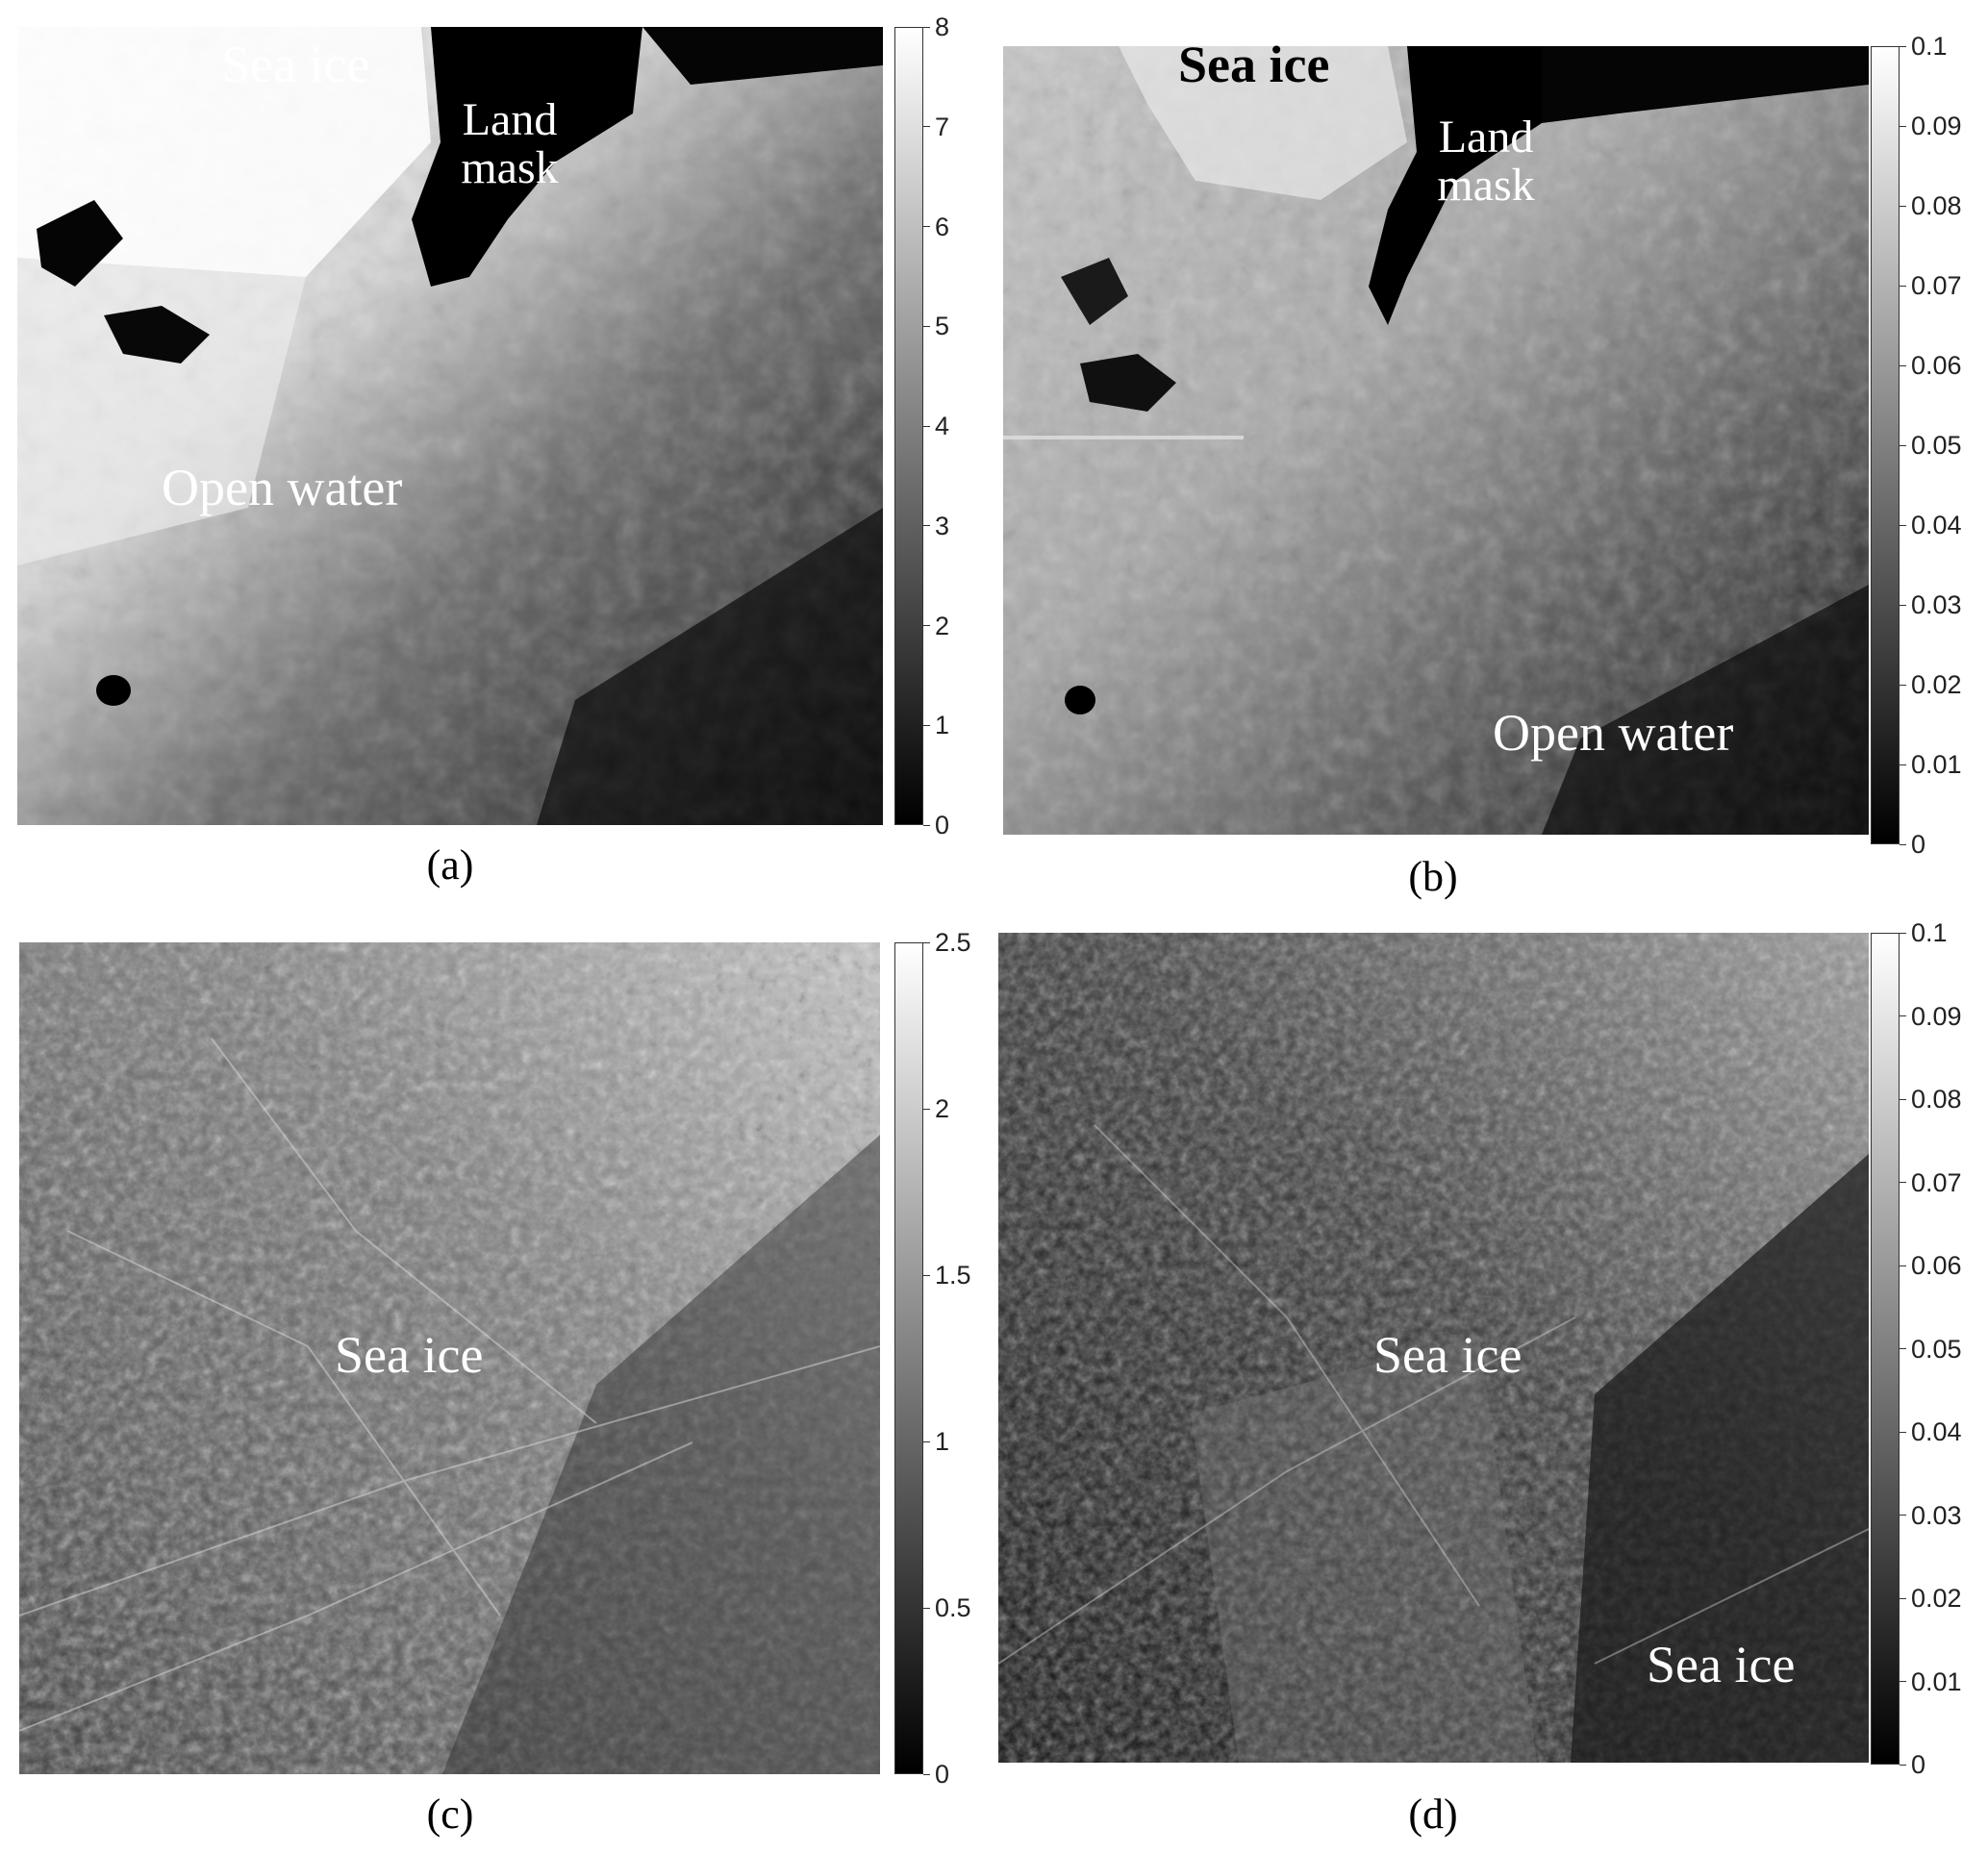 The width and height of the screenshot is (1988, 1854). I want to click on colorbar-b-gradient, so click(1885, 445).